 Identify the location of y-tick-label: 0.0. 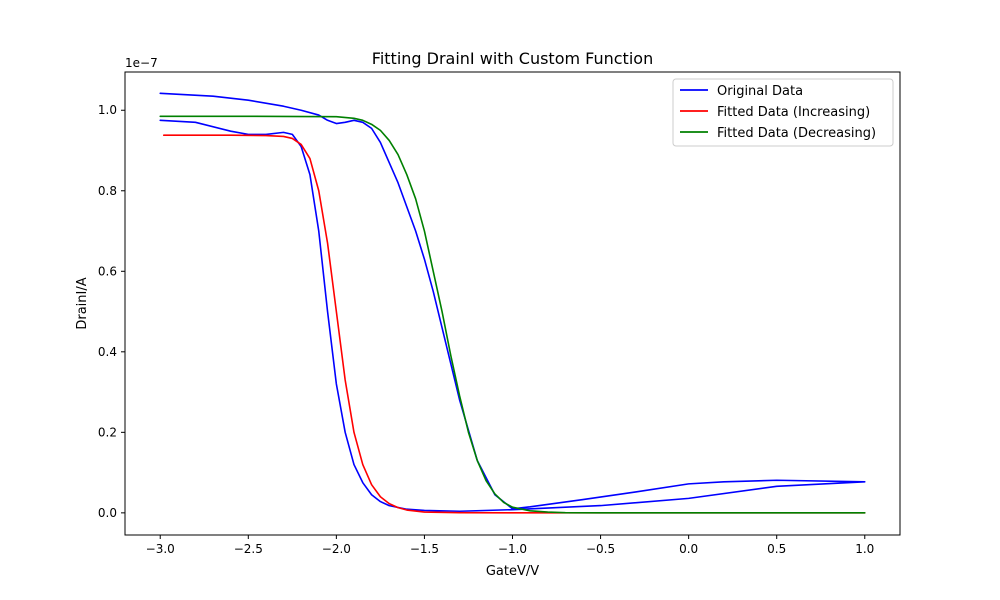
(107, 513).